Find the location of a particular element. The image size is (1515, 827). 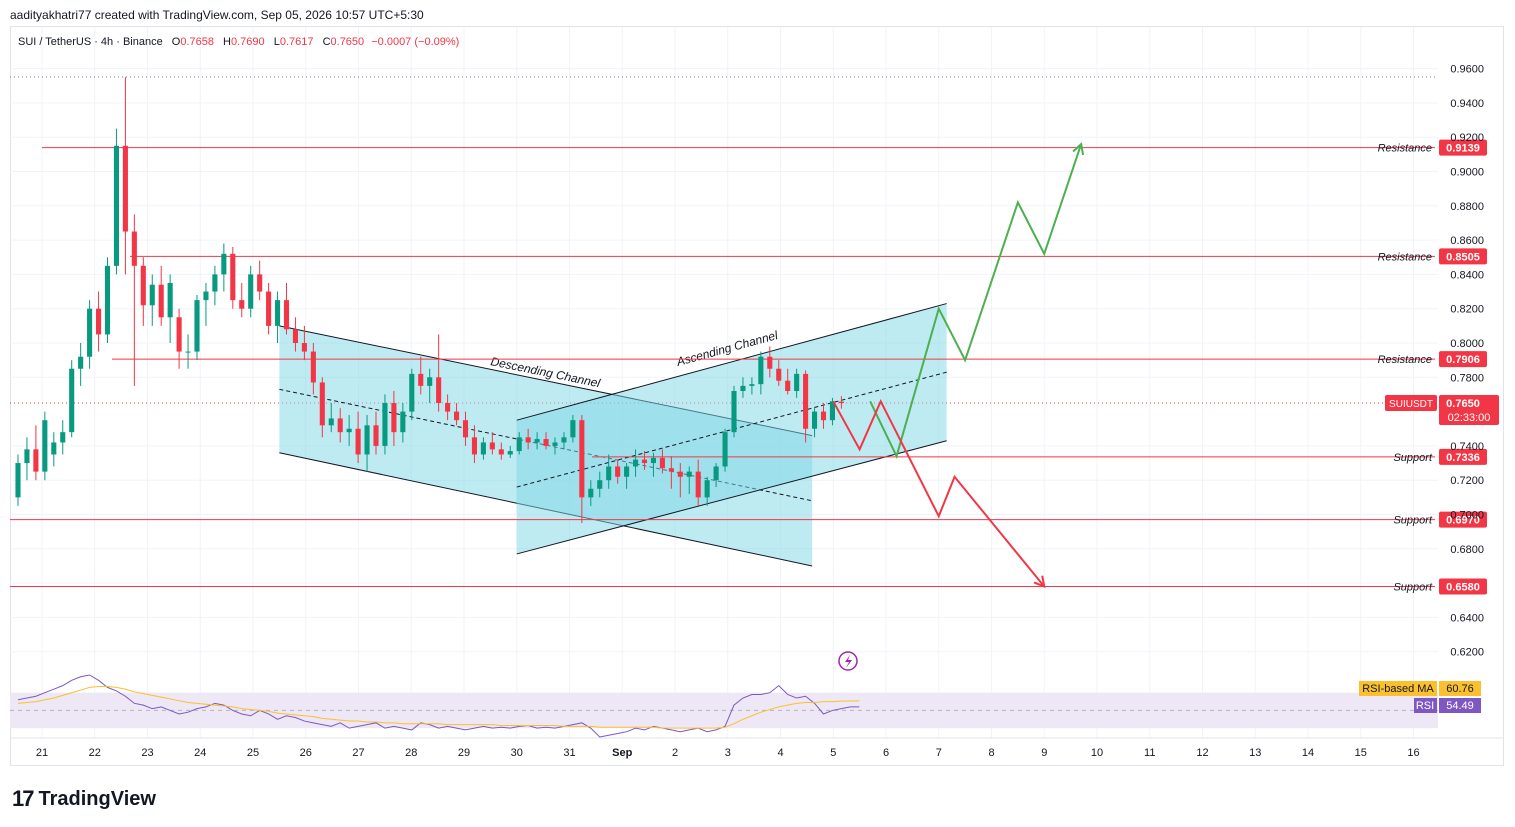

time-axis-tick: 2 is located at coordinates (675, 753).